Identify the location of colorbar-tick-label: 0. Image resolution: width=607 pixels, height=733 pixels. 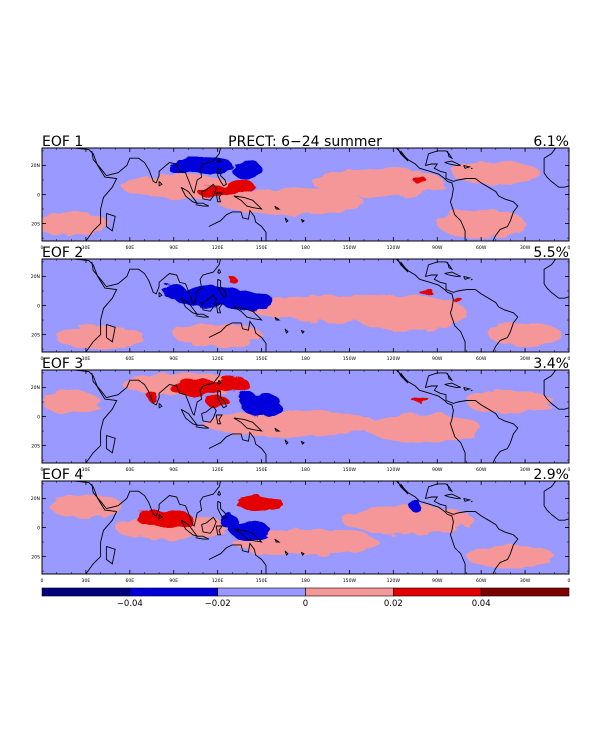
(305, 604).